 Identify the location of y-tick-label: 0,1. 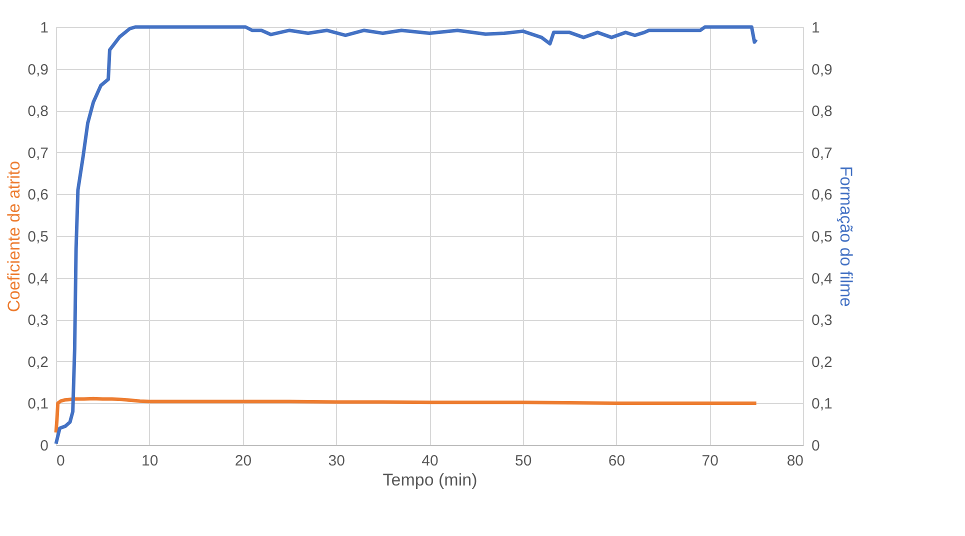
(38, 404).